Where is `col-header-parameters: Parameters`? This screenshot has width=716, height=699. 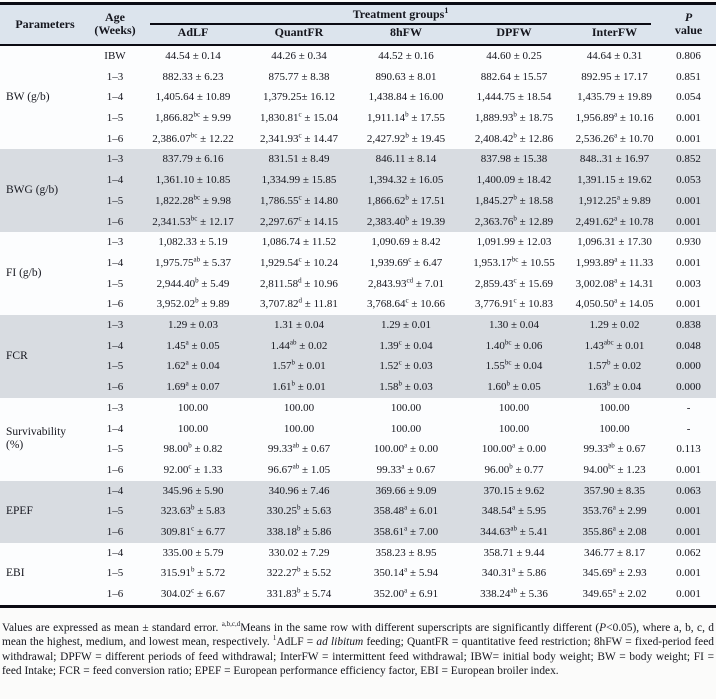 col-header-parameters: Parameters is located at coordinates (45, 23).